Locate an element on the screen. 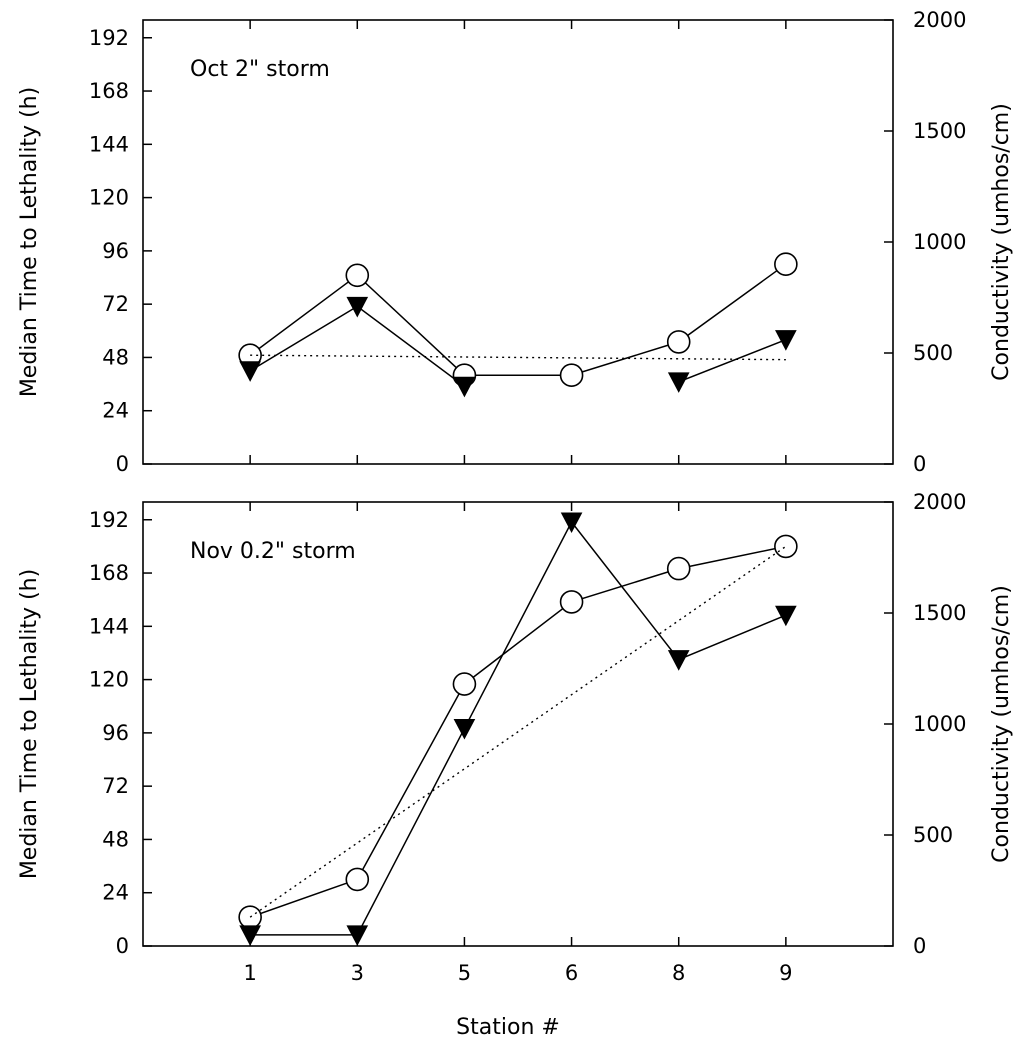 The image size is (1034, 1049). x-tick-label: 6 is located at coordinates (571, 973).